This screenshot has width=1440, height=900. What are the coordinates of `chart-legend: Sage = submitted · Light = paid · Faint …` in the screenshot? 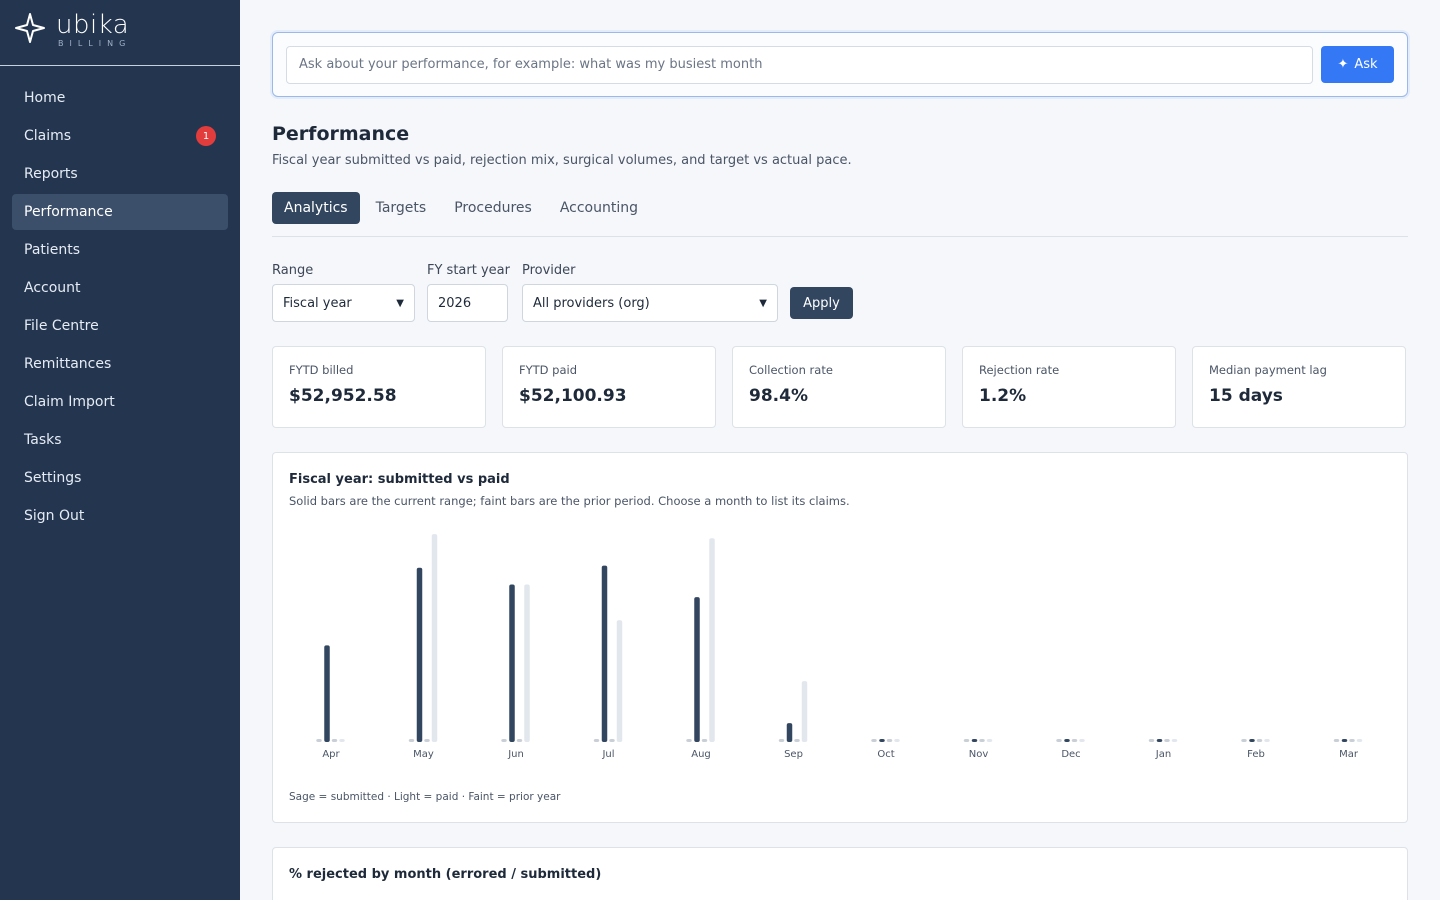 It's located at (425, 797).